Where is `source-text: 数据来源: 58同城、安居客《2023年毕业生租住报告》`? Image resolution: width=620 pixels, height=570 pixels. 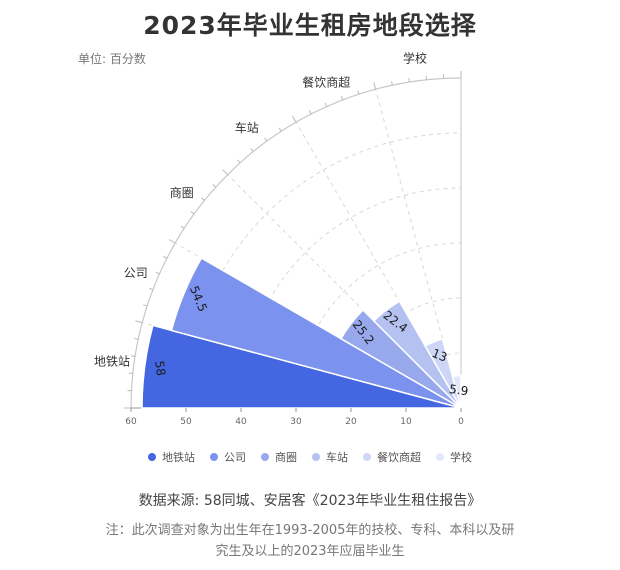
source-text: 数据来源: 58同城、安居客《2023年毕业生租住报告》 is located at coordinates (310, 501).